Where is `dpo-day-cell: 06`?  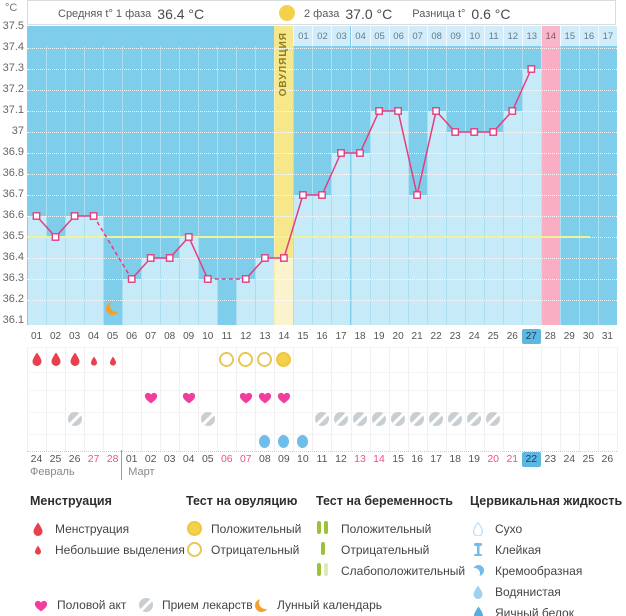 dpo-day-cell: 06 is located at coordinates (398, 36).